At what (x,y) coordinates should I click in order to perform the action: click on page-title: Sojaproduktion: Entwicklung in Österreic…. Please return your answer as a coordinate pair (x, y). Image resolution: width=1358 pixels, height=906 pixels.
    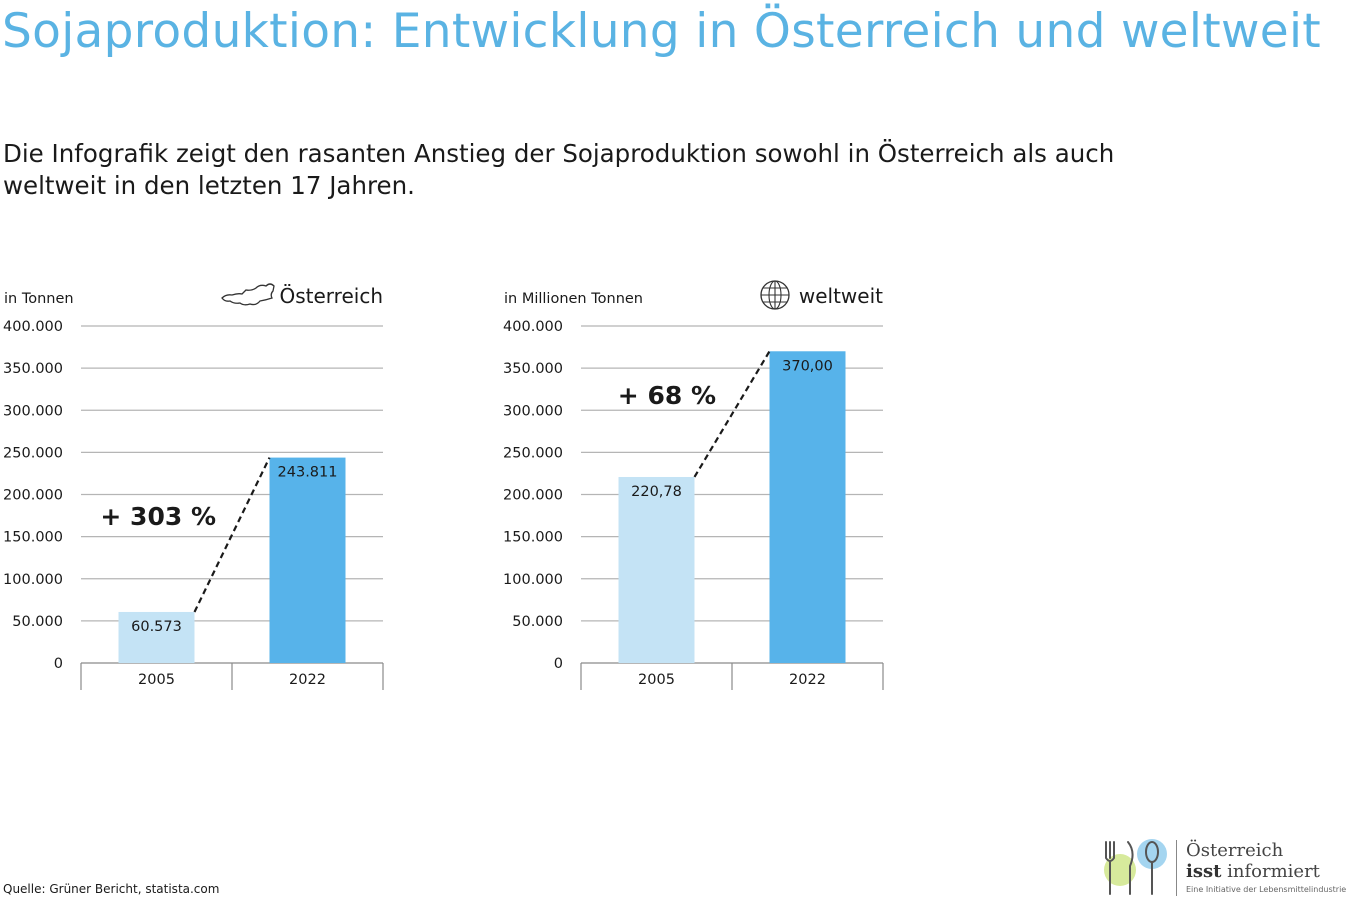
    Looking at the image, I should click on (662, 31).